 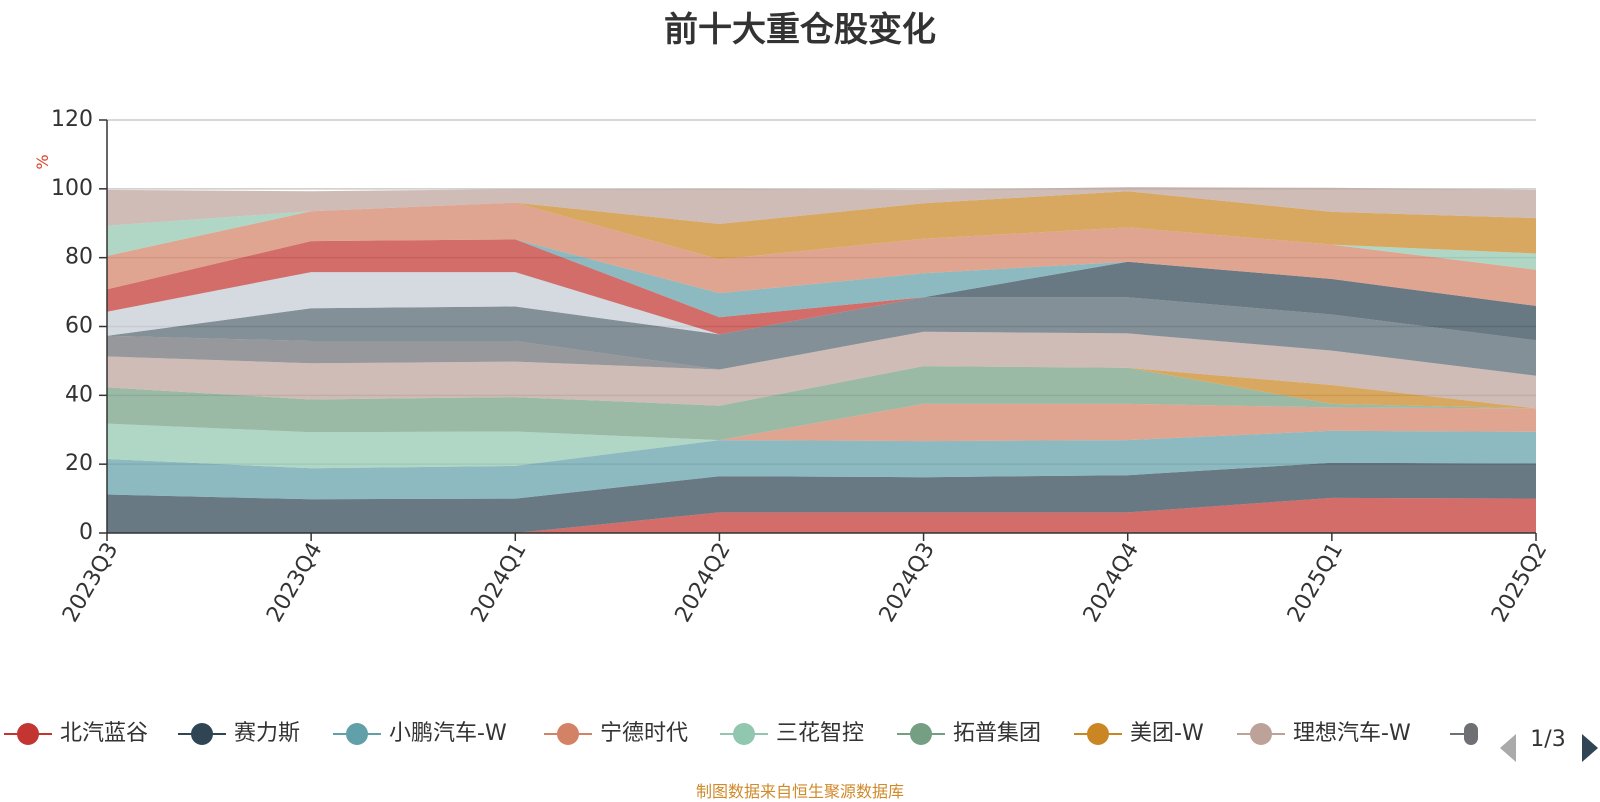 What do you see at coordinates (72, 119) in the screenshot?
I see `y-tick-label: 120` at bounding box center [72, 119].